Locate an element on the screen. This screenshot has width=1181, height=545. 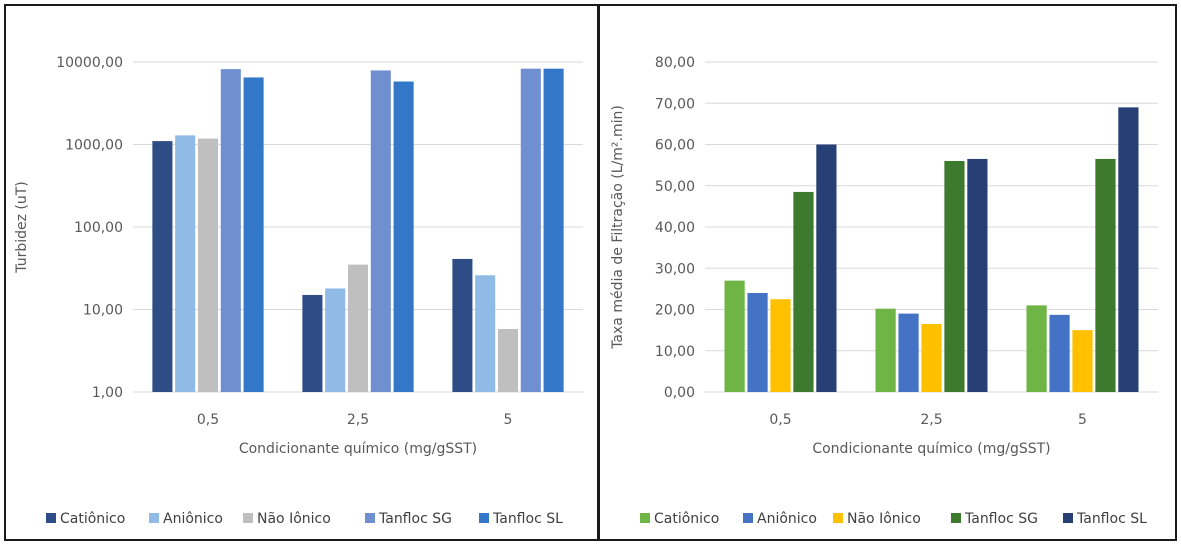
y-tick-label: 60,00 is located at coordinates (675, 146).